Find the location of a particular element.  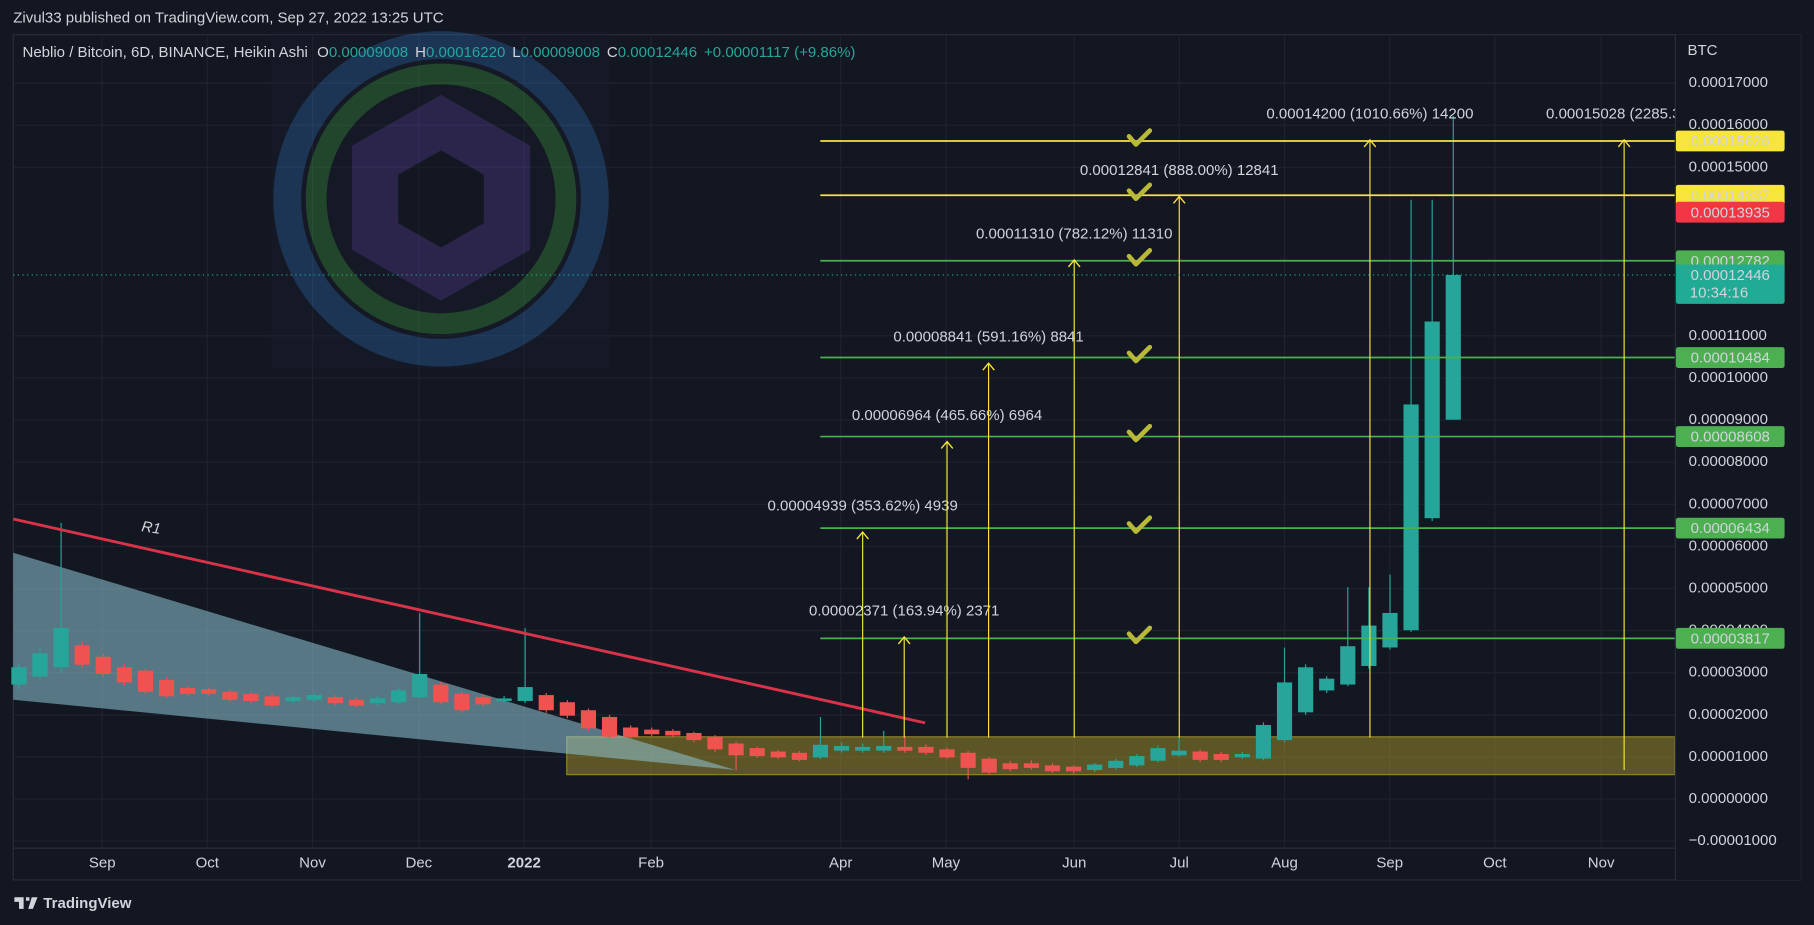

x-tick-label: Dec is located at coordinates (418, 863).